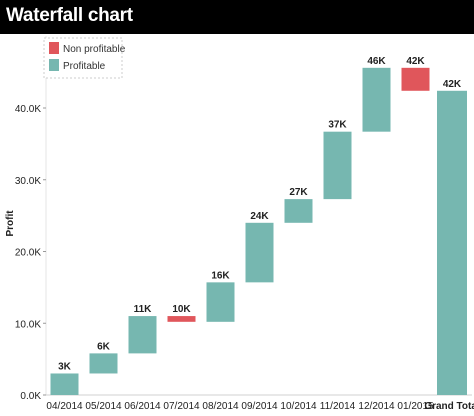  I want to click on bar-09-2014, so click(259, 252).